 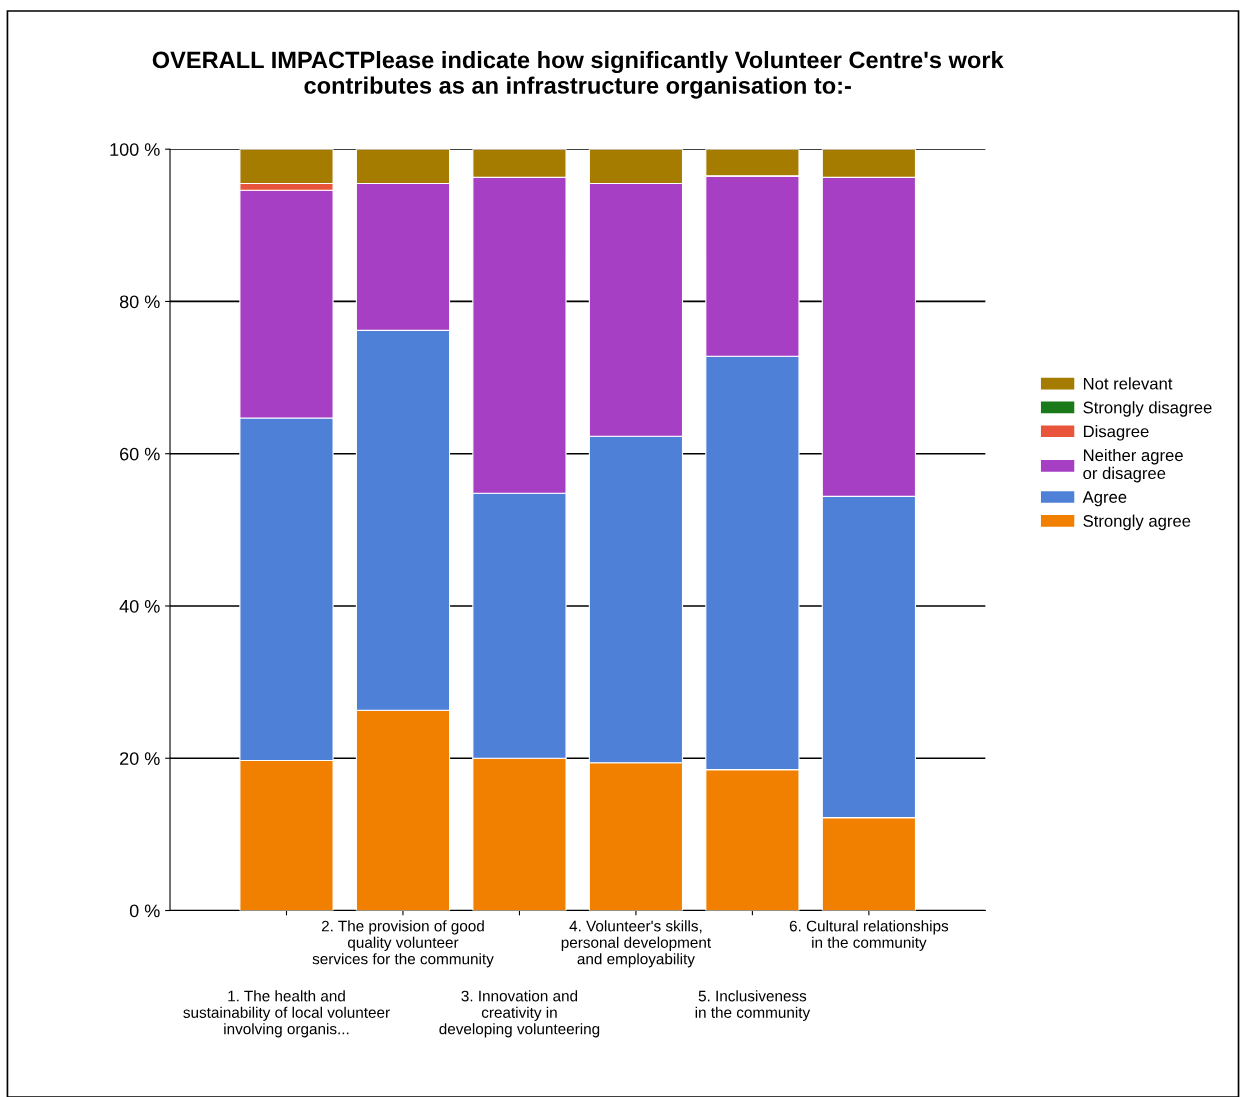 I want to click on x-tick-label: 2. The provision of good quality volunteer services for the community, so click(x=403, y=944).